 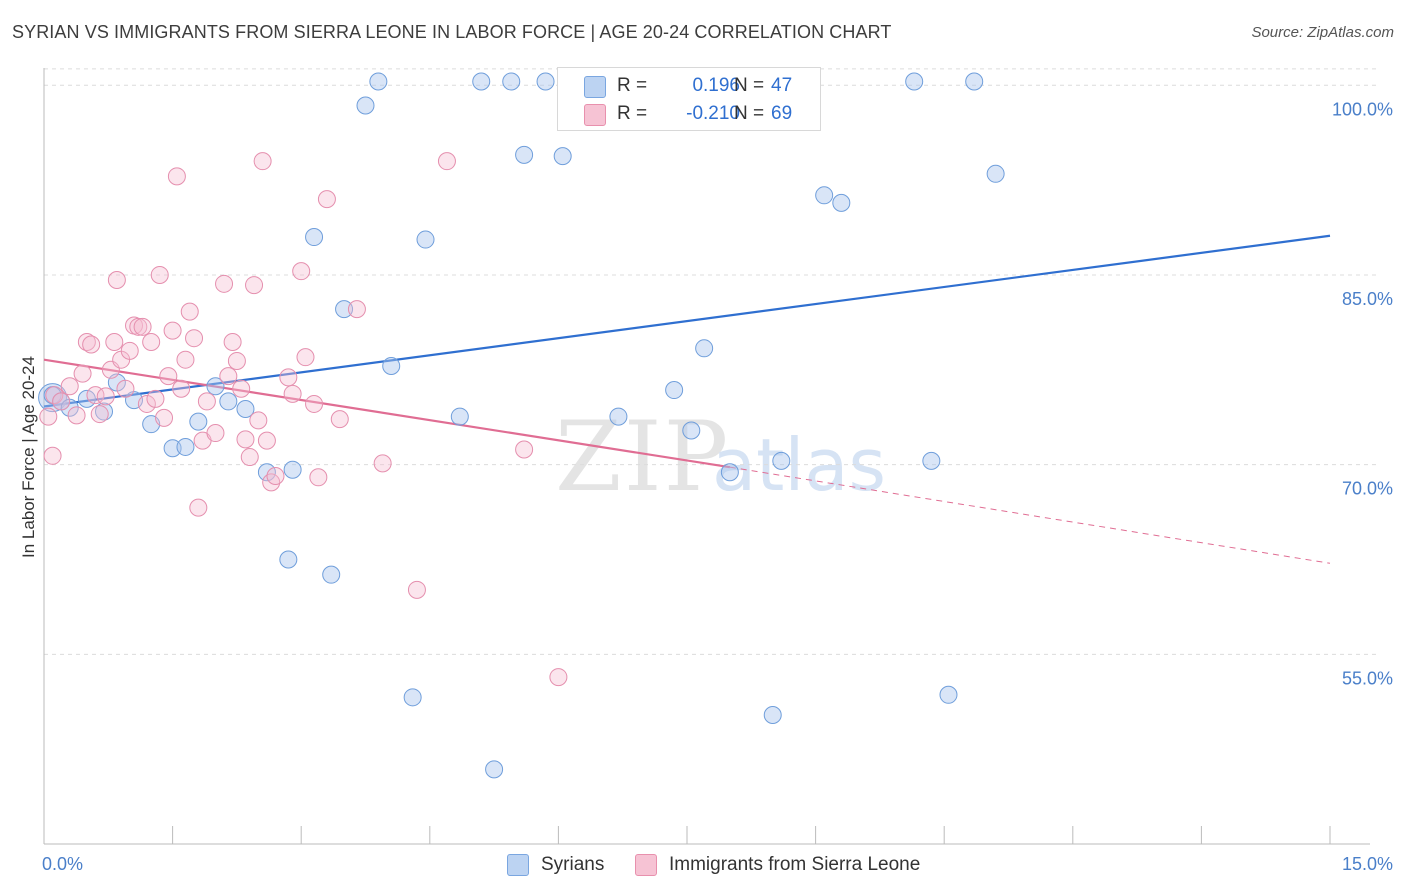 I want to click on legend-label-sierra-leone: Immigrants from Sierra Leone, so click(x=795, y=864).